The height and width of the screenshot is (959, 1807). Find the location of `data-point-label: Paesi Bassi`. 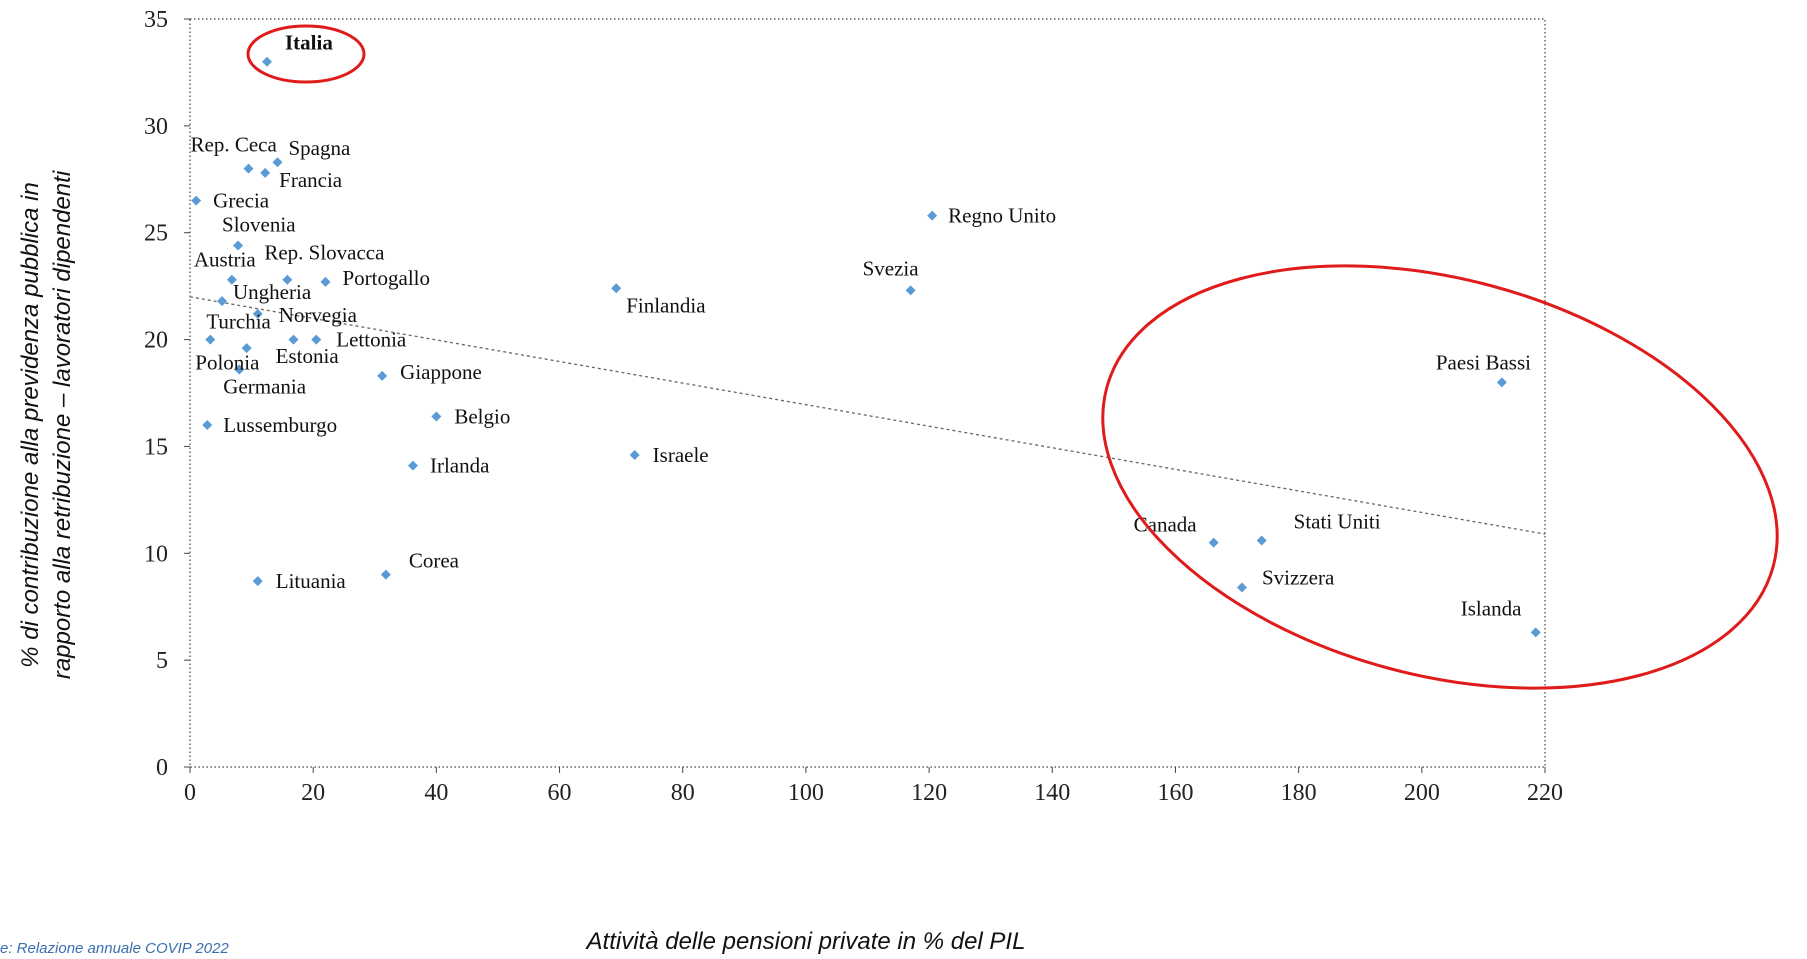

data-point-label: Paesi Bassi is located at coordinates (1483, 362).